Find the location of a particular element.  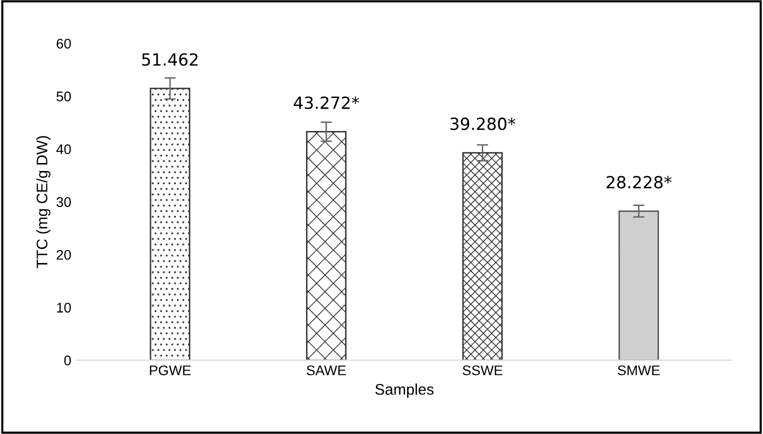

x-tick-label: PGWE is located at coordinates (170, 370).